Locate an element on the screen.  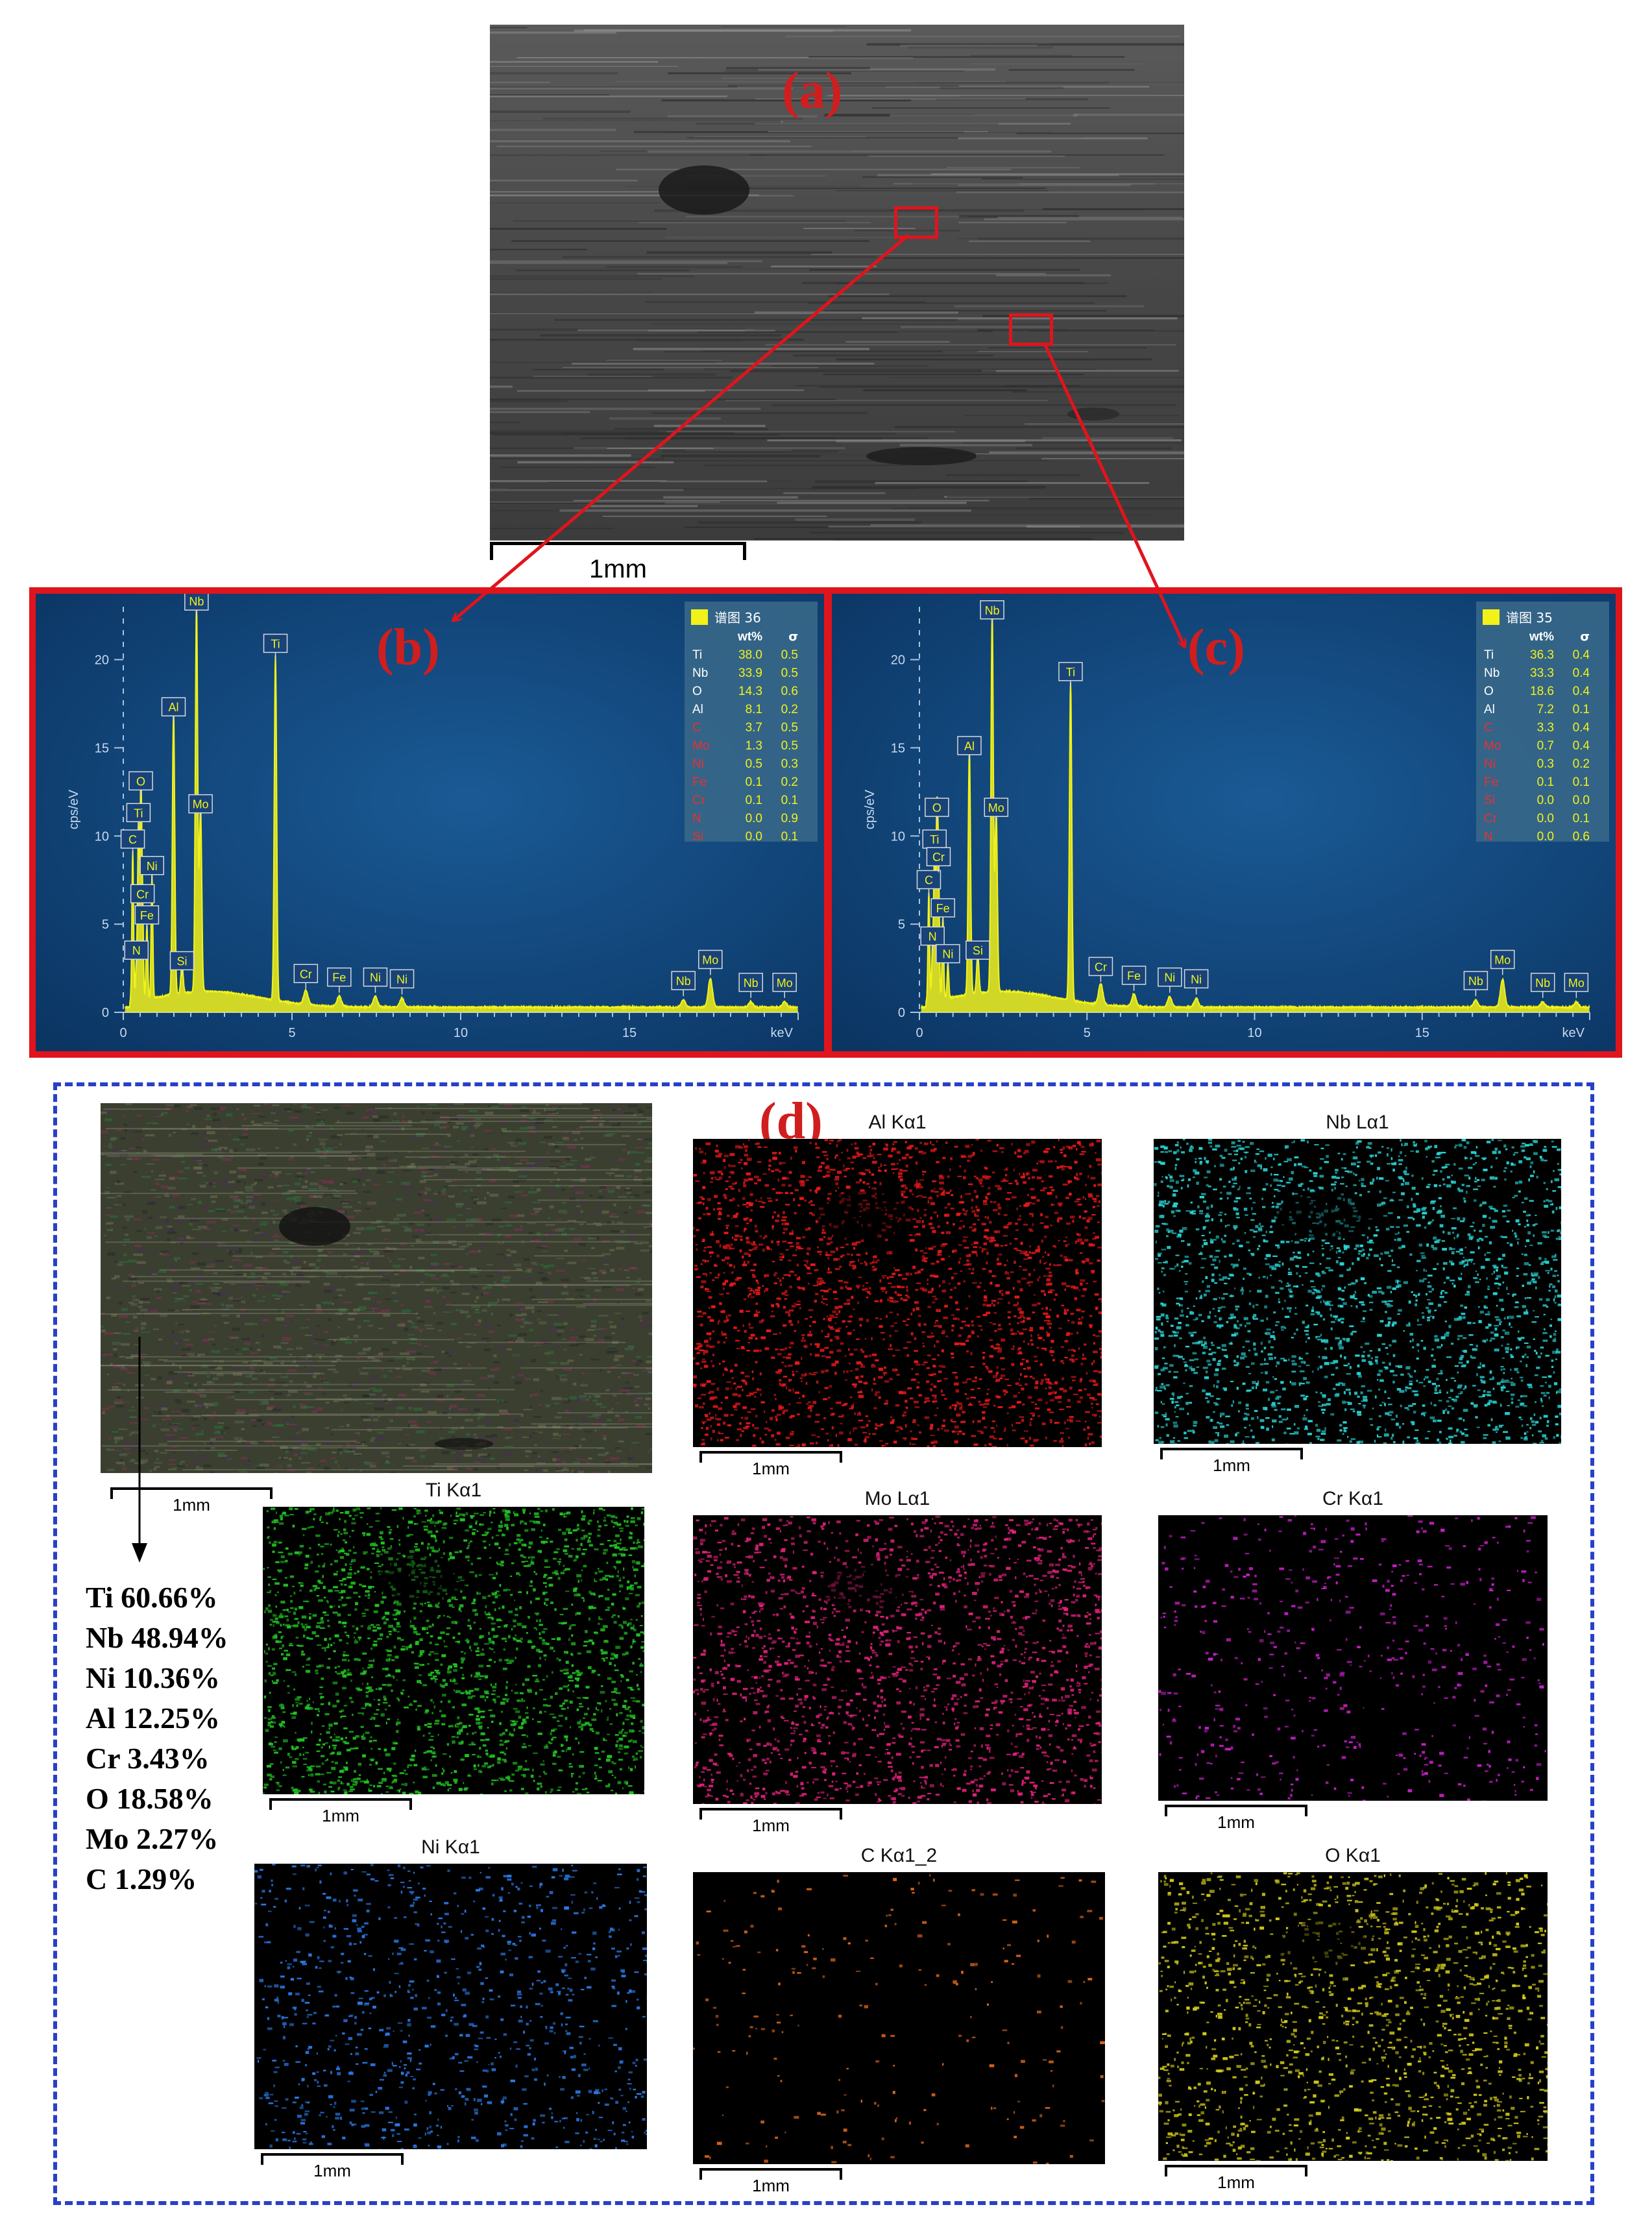
y-axis-label: cps/eV is located at coordinates (74, 809).